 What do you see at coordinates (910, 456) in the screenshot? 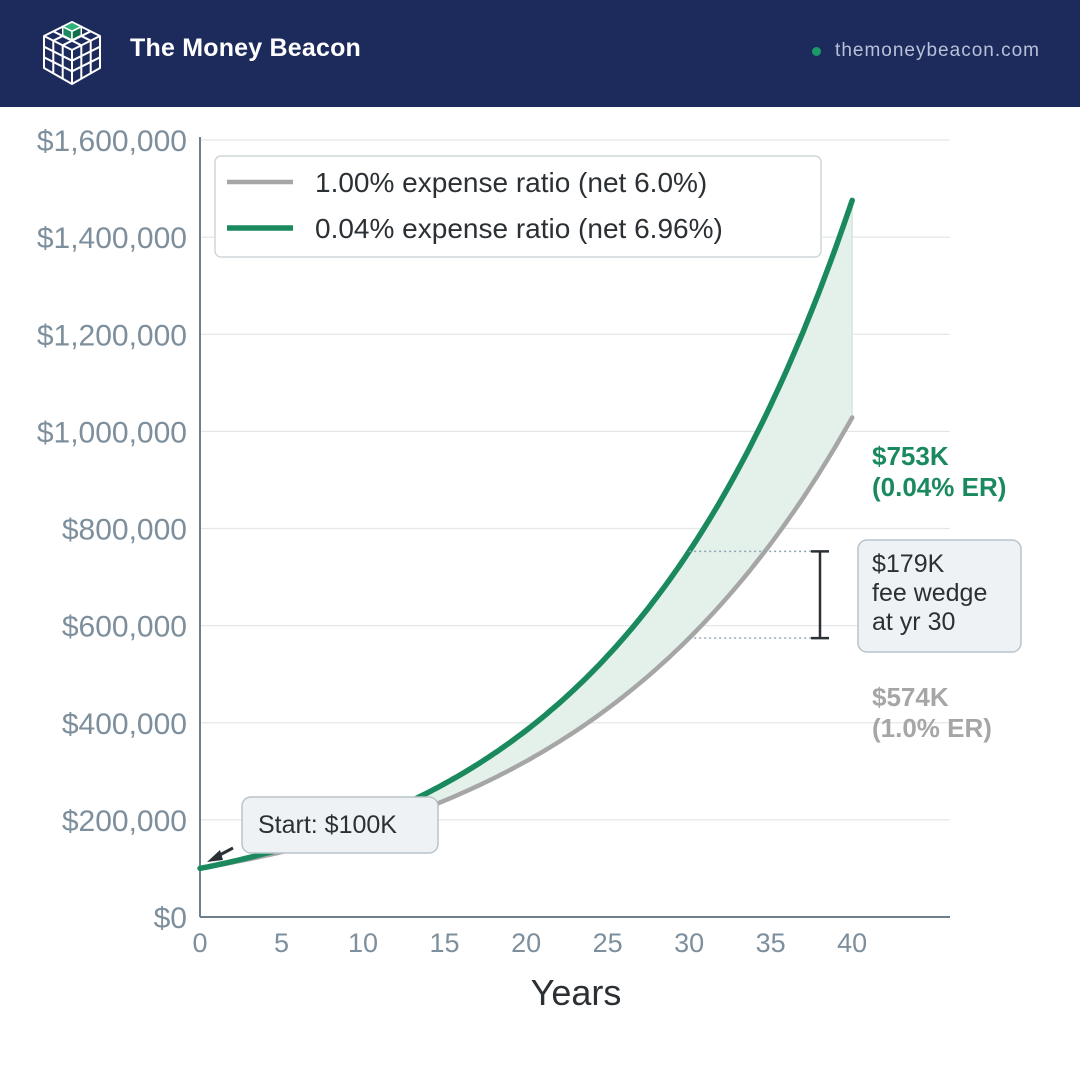
I see `green-end-label: $753K` at bounding box center [910, 456].